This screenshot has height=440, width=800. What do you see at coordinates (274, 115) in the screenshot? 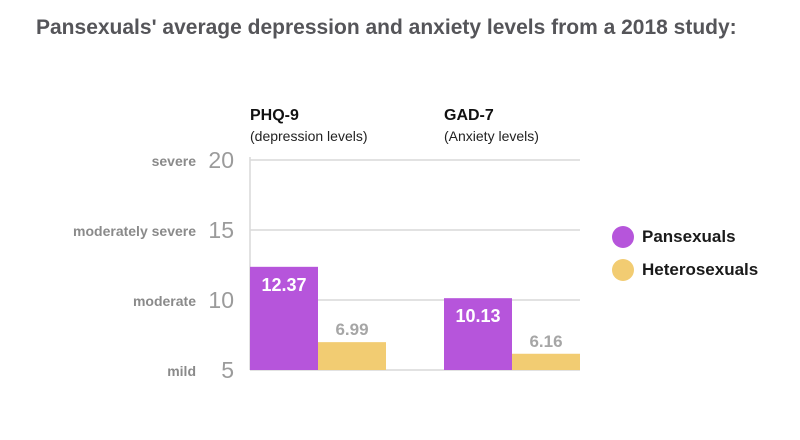
I see `category-label: PHQ-9` at bounding box center [274, 115].